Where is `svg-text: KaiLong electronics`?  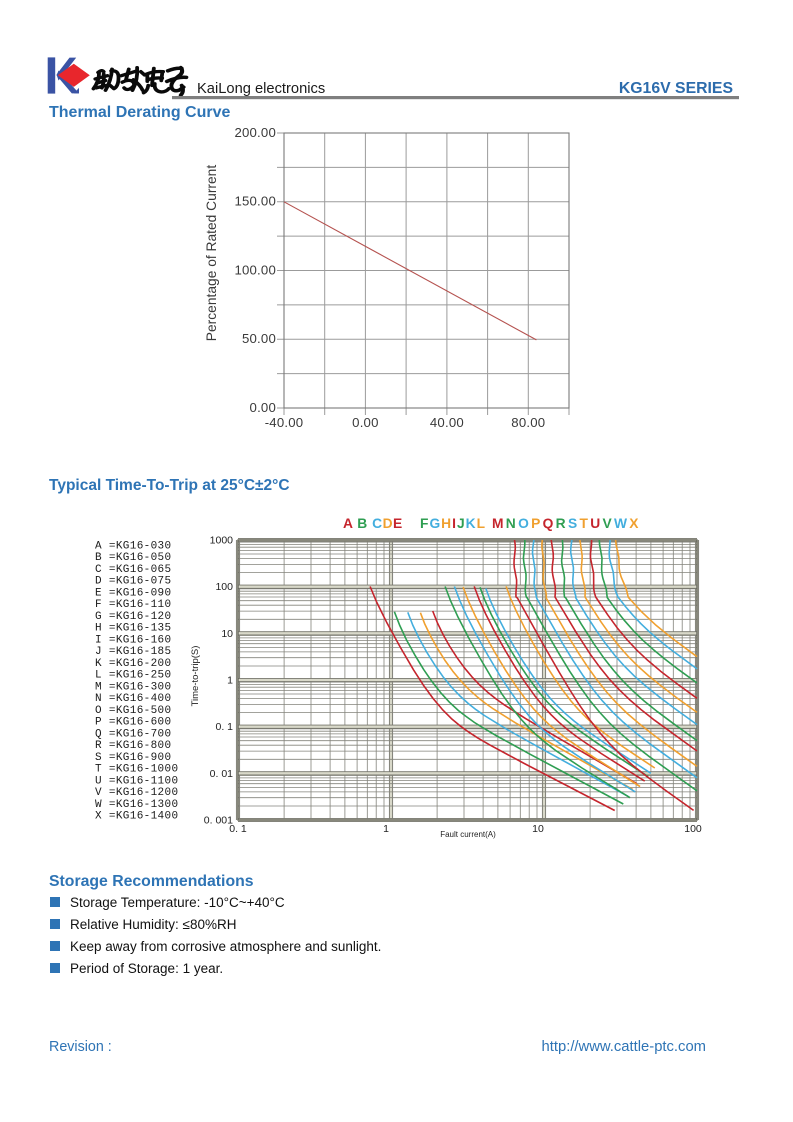
svg-text: KaiLong electronics is located at coordinates (261, 89).